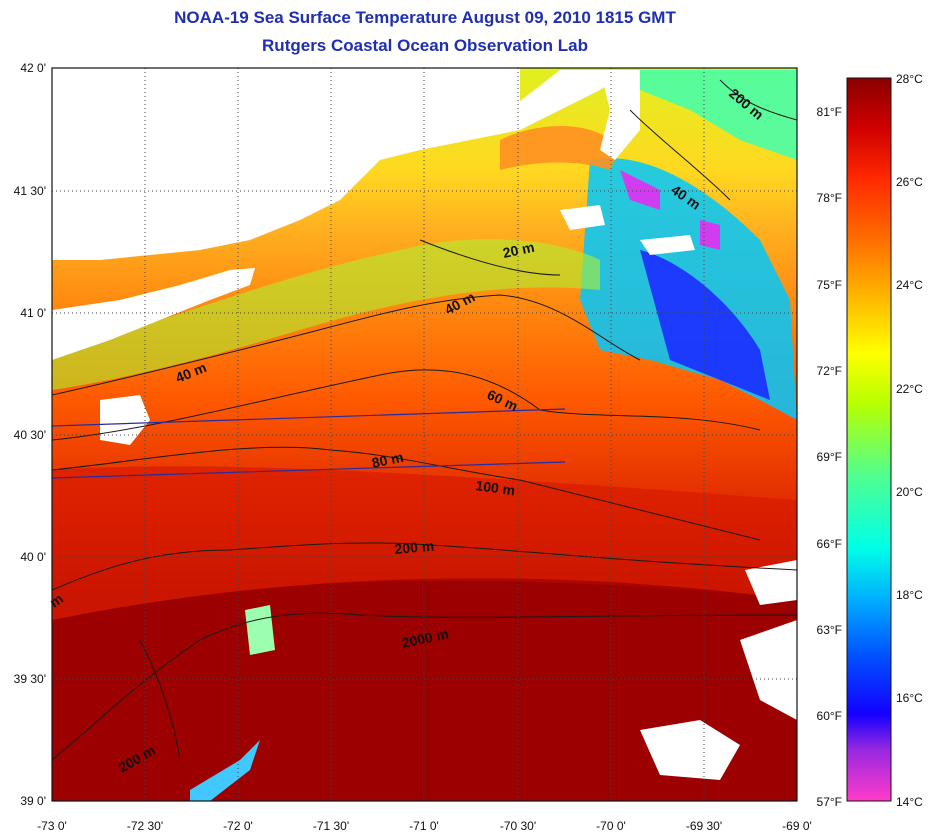 The height and width of the screenshot is (840, 936). Describe the element at coordinates (909, 285) in the screenshot. I see `celsius-label: 24°C` at that location.